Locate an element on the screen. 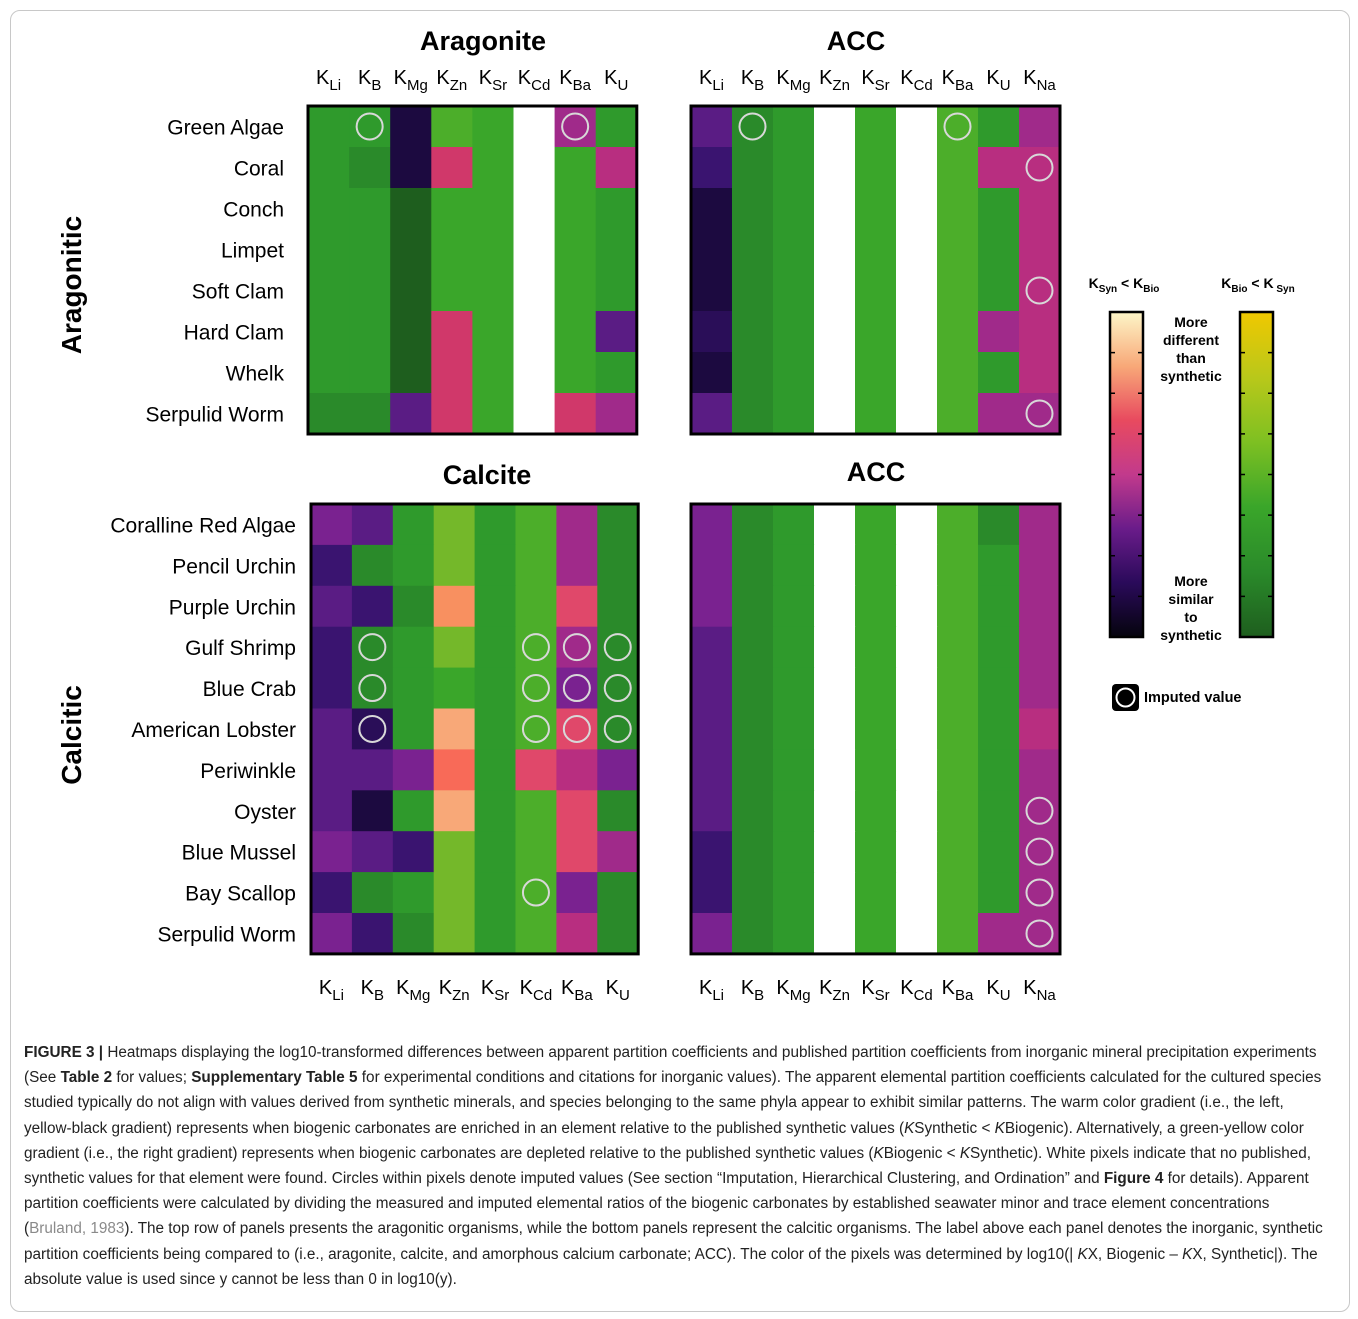  calcitic-species-label: Oyster is located at coordinates (265, 812).